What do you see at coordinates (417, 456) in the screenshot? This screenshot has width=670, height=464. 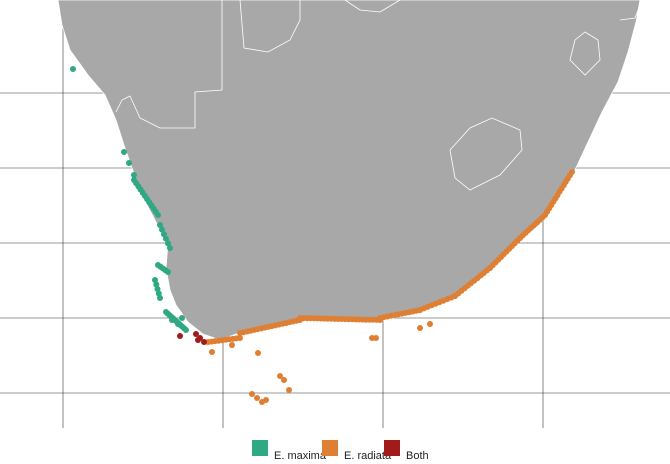 I see `legend-label: Both` at bounding box center [417, 456].